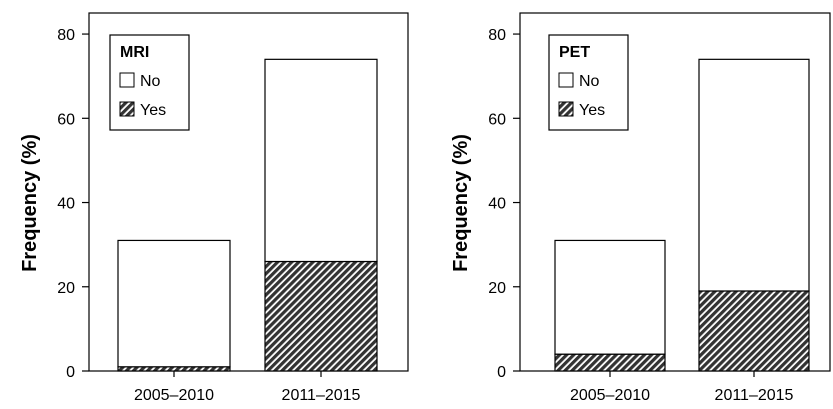  I want to click on legend: PET No Yes, so click(588, 82).